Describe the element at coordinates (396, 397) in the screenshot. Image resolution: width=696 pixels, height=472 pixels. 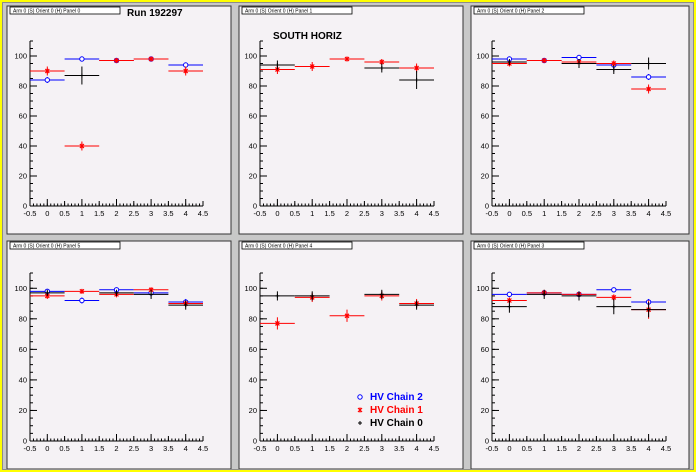
I see `legend-label: HV Chain 2` at that location.